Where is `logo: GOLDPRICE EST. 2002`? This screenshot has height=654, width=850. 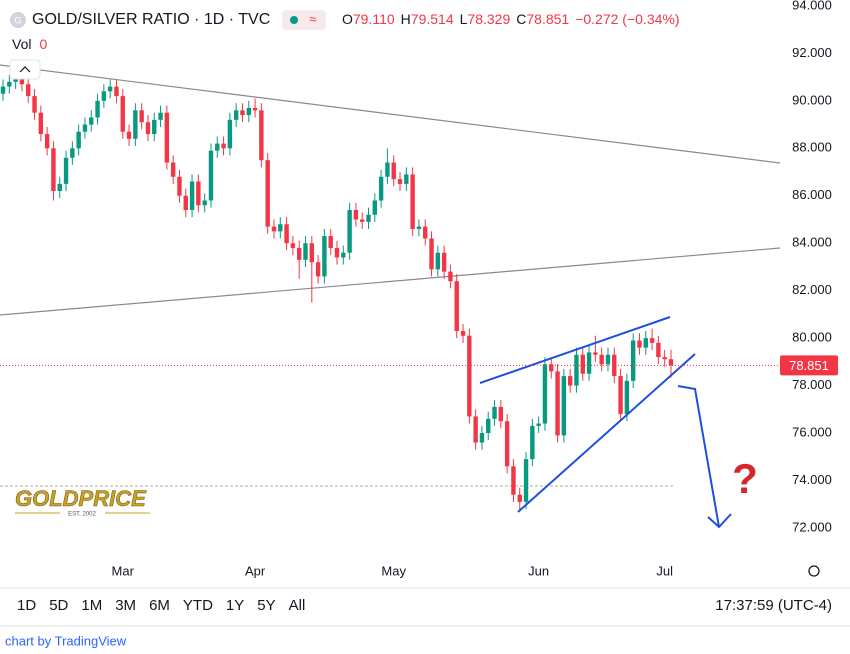 logo: GOLDPRICE EST. 2002 is located at coordinates (82, 502).